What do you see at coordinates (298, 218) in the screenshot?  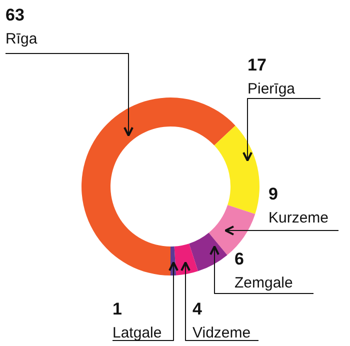 I see `slice-label: Kurzeme` at bounding box center [298, 218].